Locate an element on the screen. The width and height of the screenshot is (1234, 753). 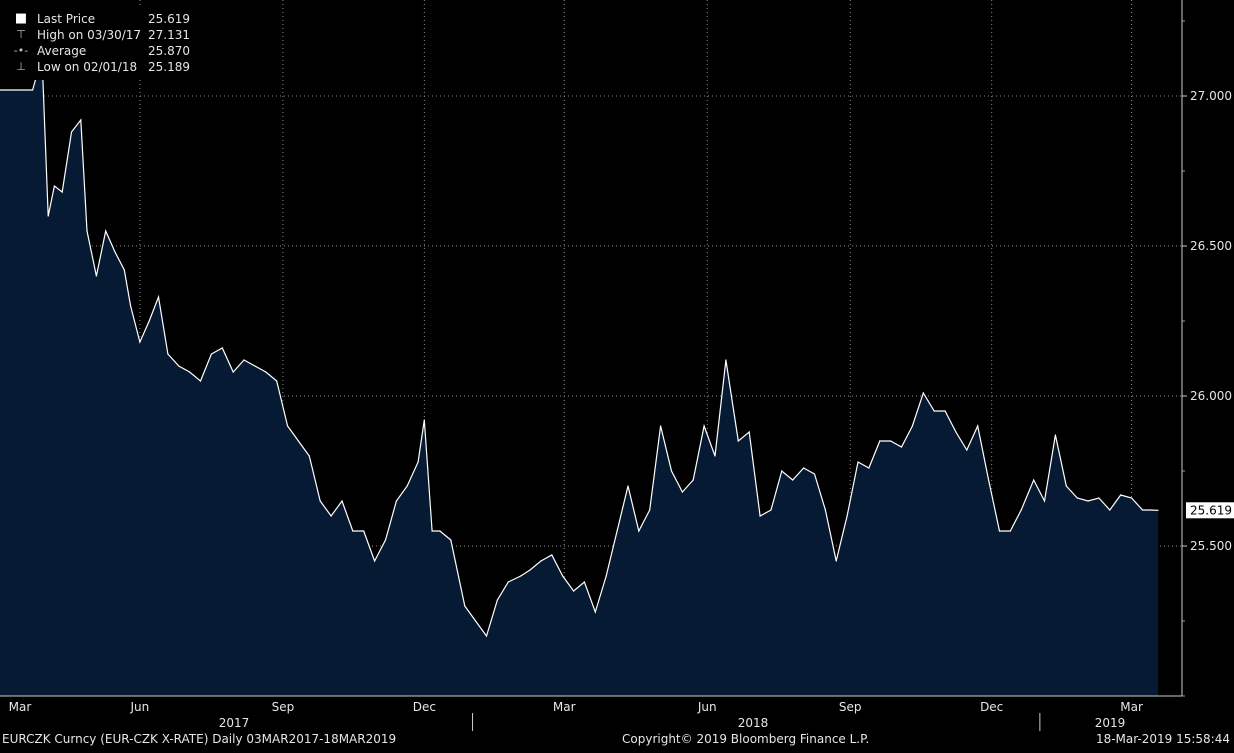
high-marker-icon: ⊤ is located at coordinates (21, 34).